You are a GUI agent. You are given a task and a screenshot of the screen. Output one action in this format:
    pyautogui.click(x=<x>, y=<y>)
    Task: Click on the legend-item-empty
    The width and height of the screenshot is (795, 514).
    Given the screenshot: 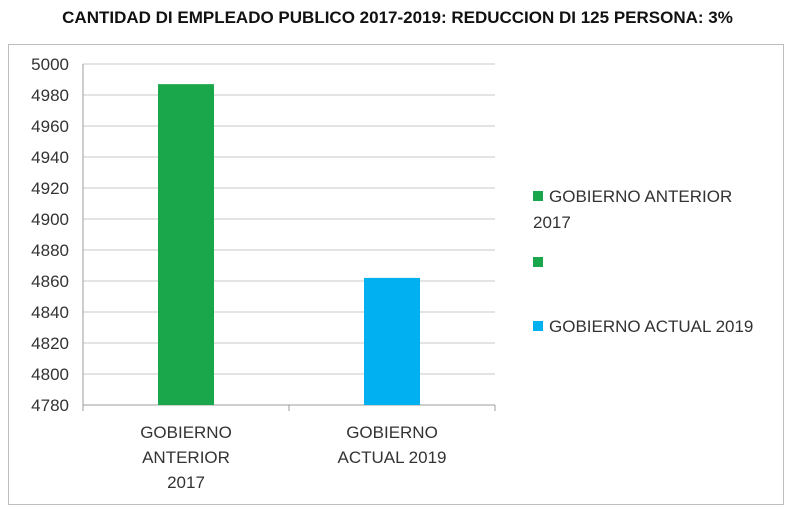 What is the action you would take?
    pyautogui.click(x=658, y=263)
    